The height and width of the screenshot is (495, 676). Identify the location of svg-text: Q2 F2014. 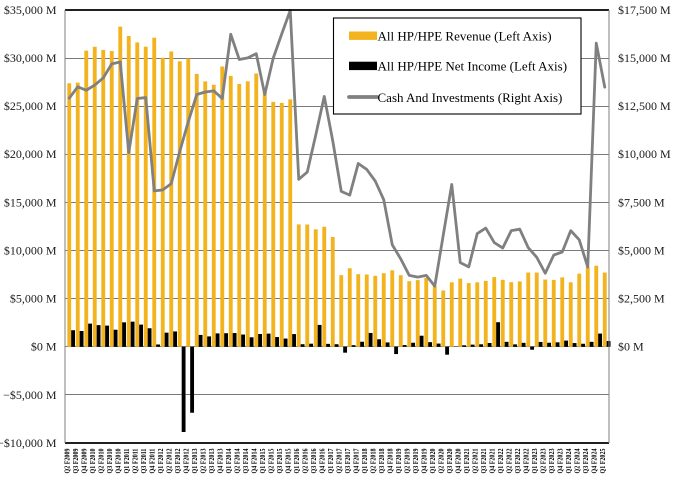
(237, 460).